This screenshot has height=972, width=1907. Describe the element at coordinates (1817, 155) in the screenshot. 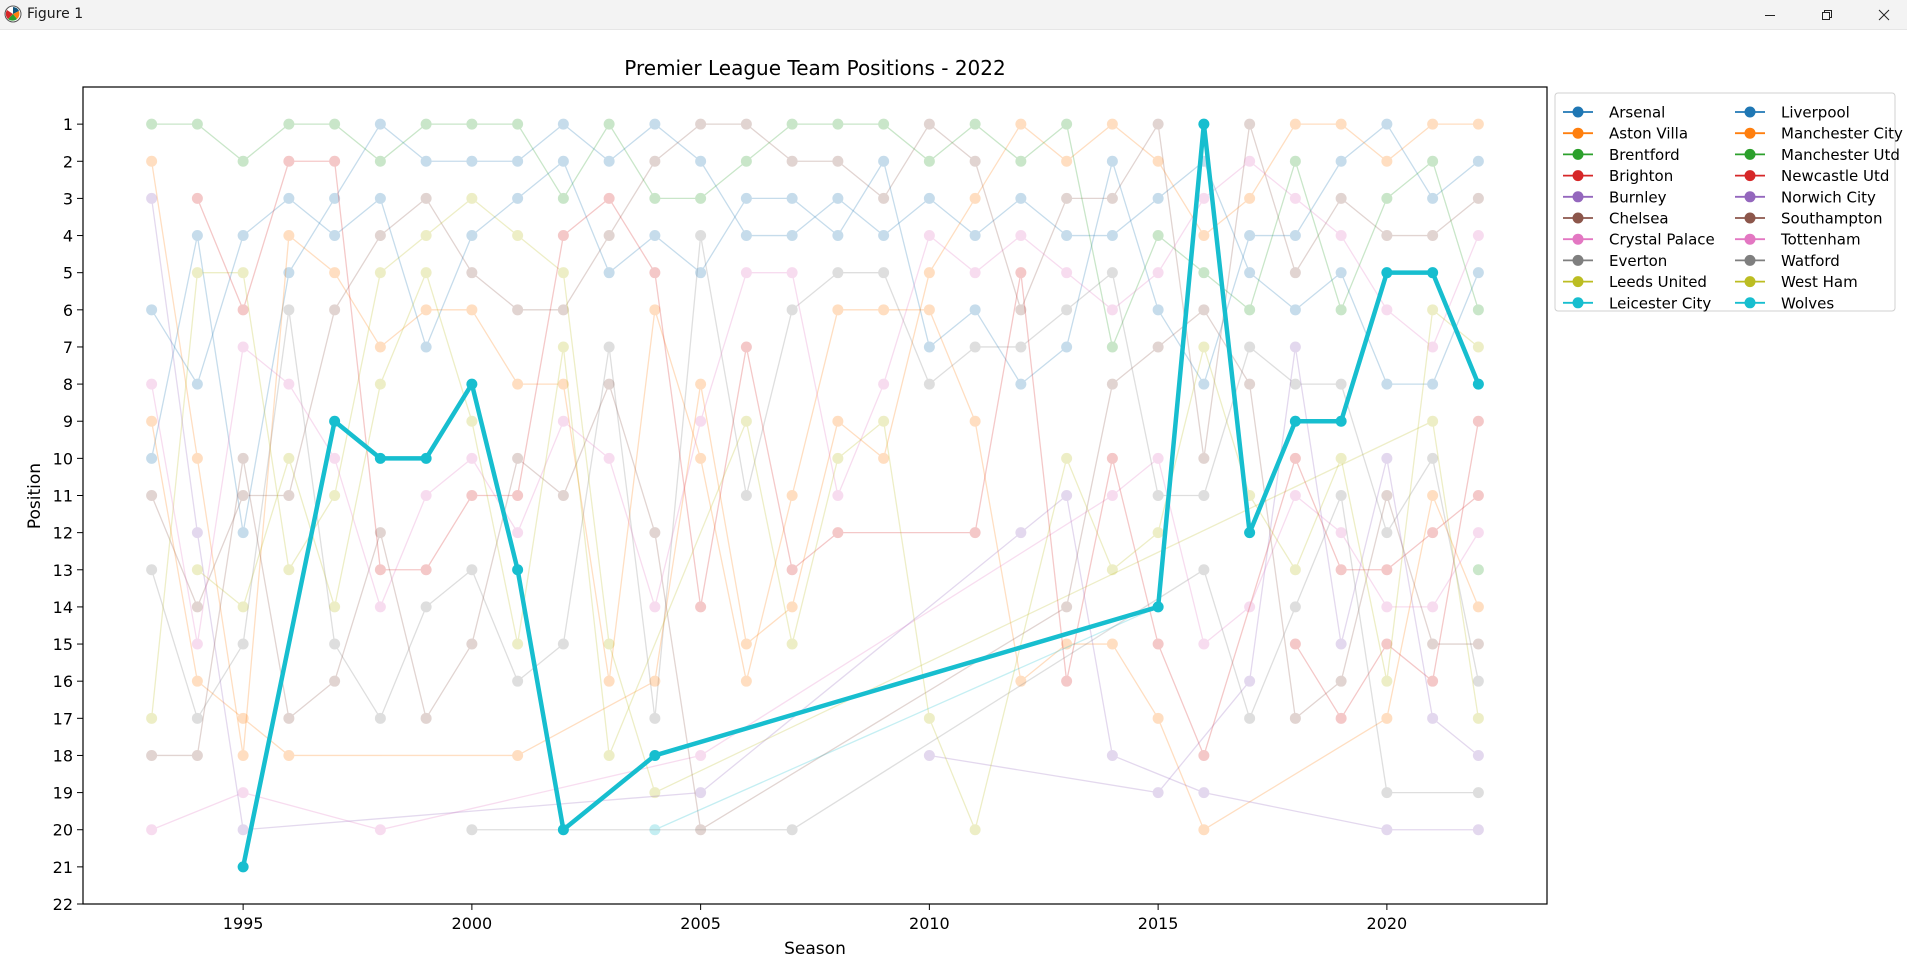

I see `legend-item-manchester-utd: Manchester Utd` at that location.